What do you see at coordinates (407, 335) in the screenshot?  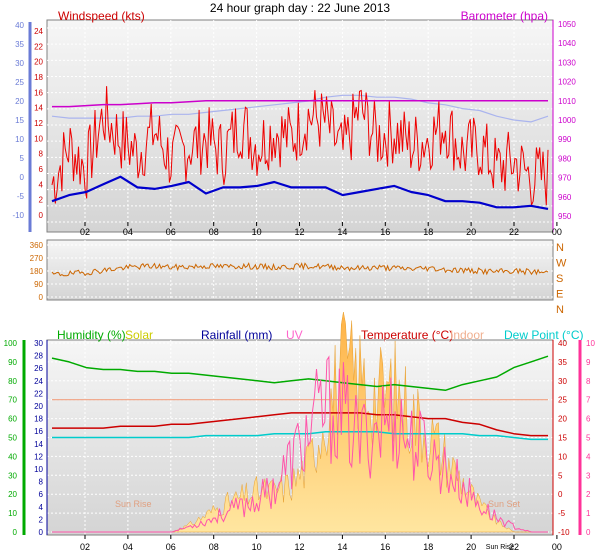 I see `legend-temperature: Temperature (°C)` at bounding box center [407, 335].